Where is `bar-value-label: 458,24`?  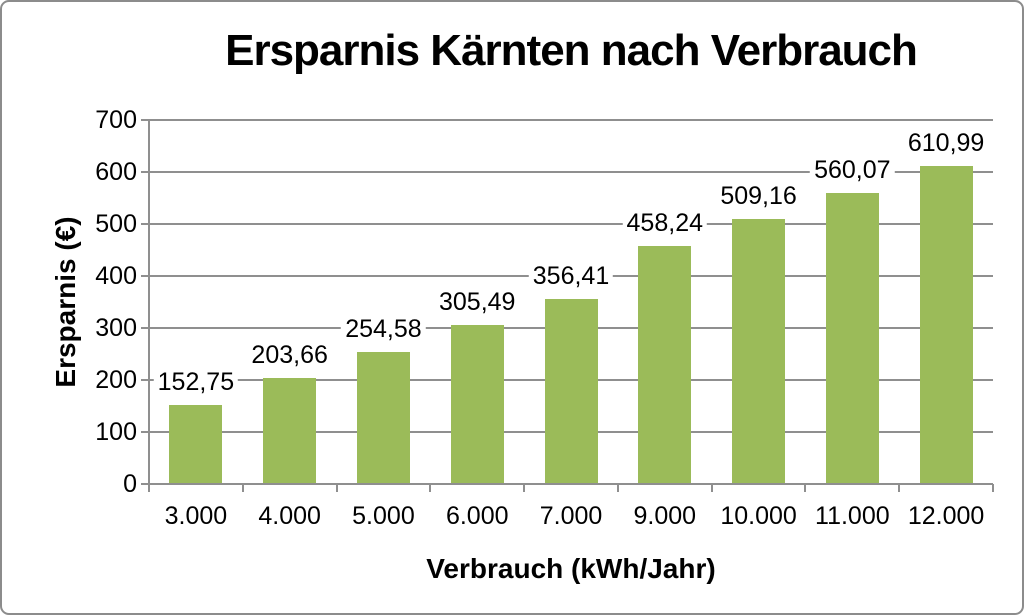 bar-value-label: 458,24 is located at coordinates (664, 222).